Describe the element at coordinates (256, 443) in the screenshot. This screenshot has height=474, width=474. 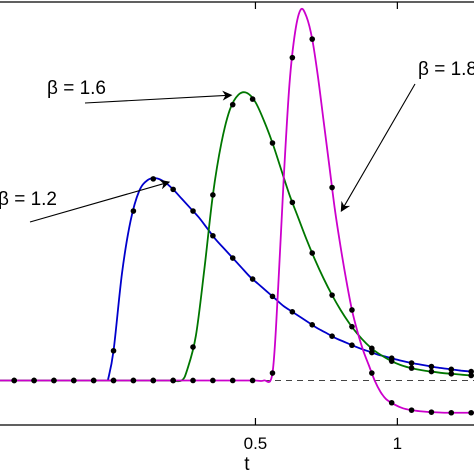
I see `x-tick-label: 0.5` at that location.